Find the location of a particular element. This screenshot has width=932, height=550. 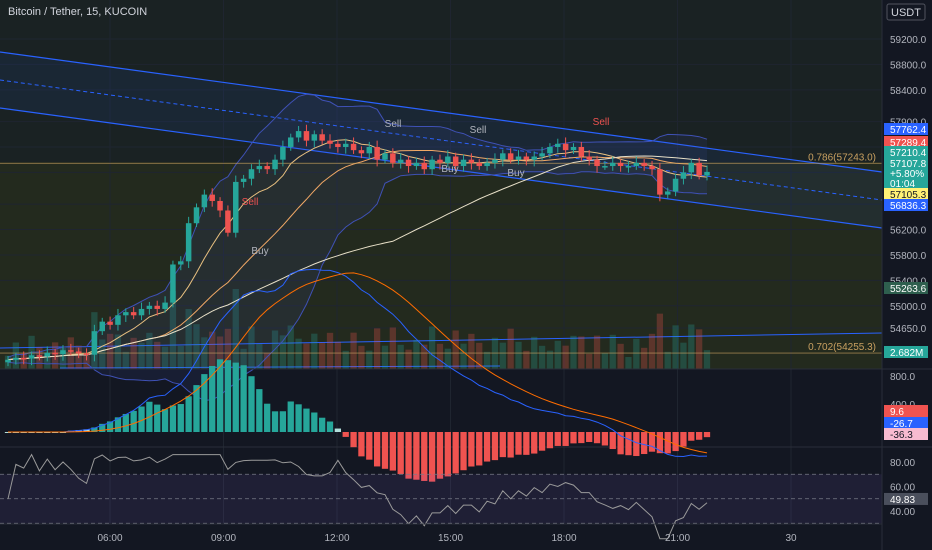

price-badge-label: 57762.4 is located at coordinates (908, 130).